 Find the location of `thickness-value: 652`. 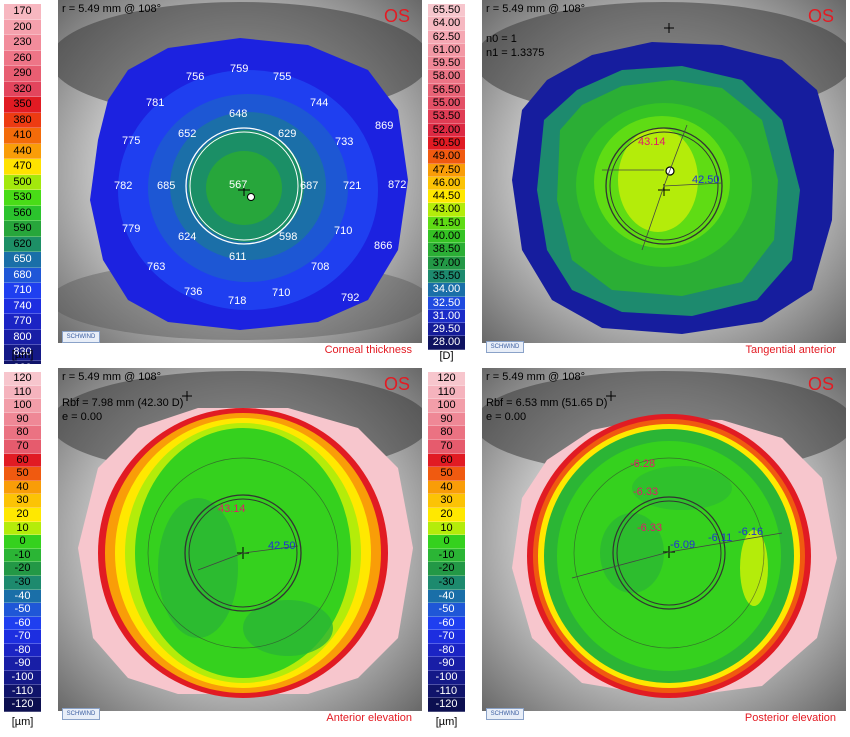

thickness-value: 652 is located at coordinates (187, 134).